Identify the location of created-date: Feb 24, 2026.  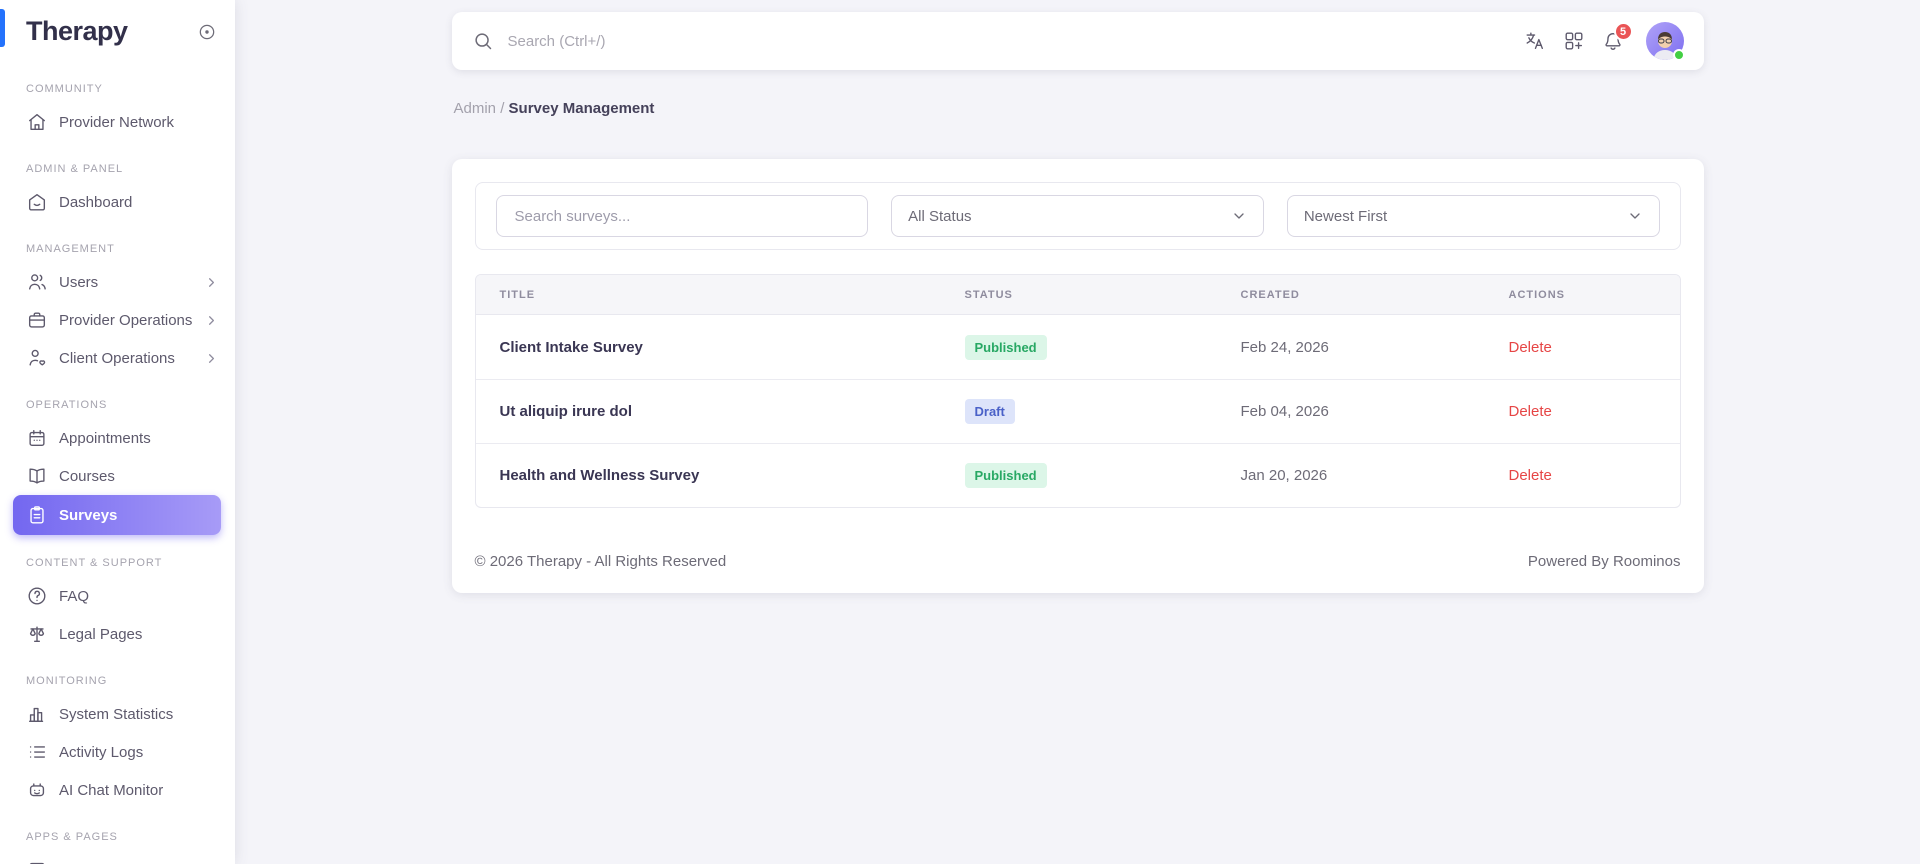
(1284, 347).